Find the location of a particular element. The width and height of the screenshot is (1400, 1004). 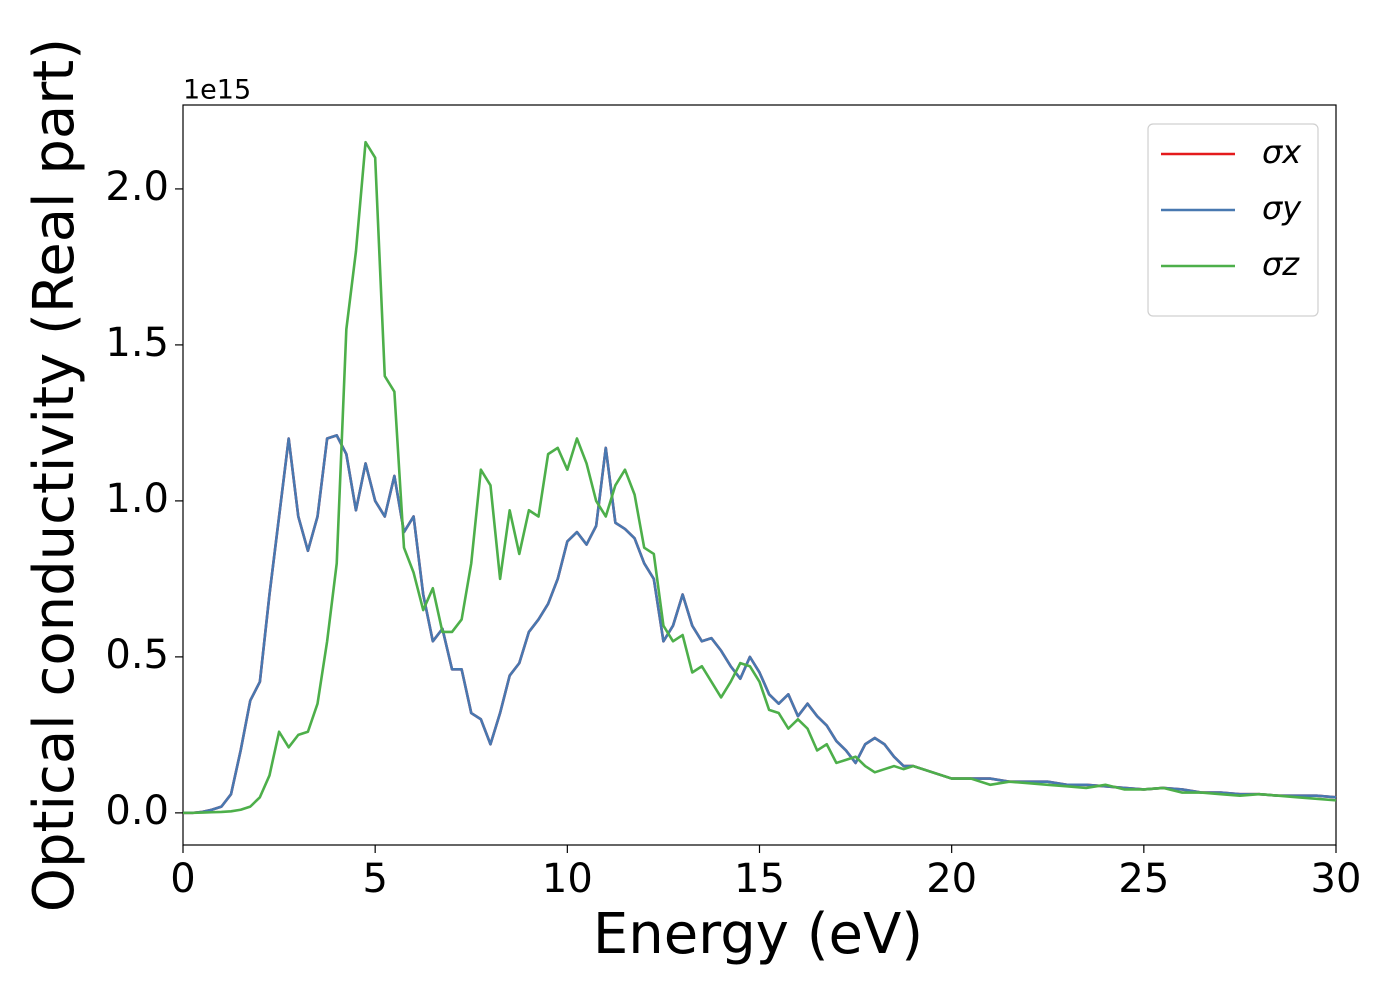

x-tick-label: 30 is located at coordinates (1336, 879).